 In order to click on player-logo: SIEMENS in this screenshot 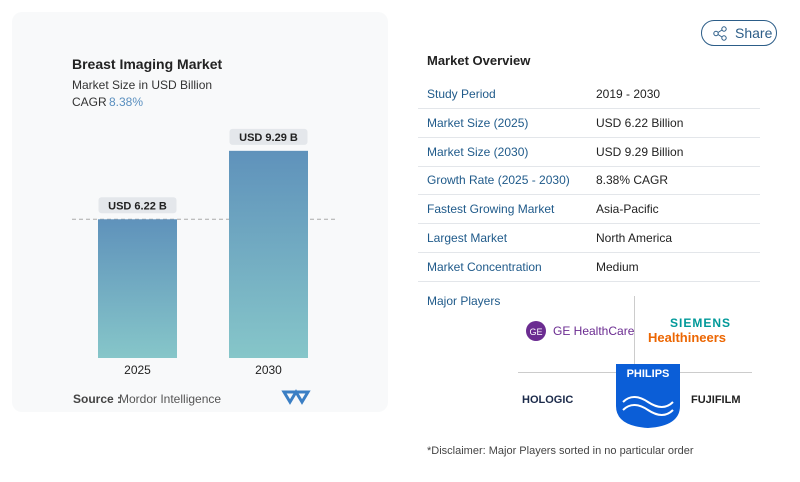, I will do `click(701, 323)`.